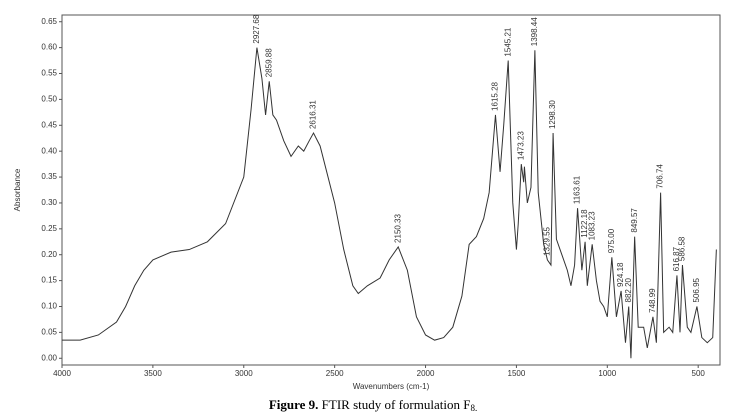  I want to click on x-tick-label: 2000, so click(426, 373).